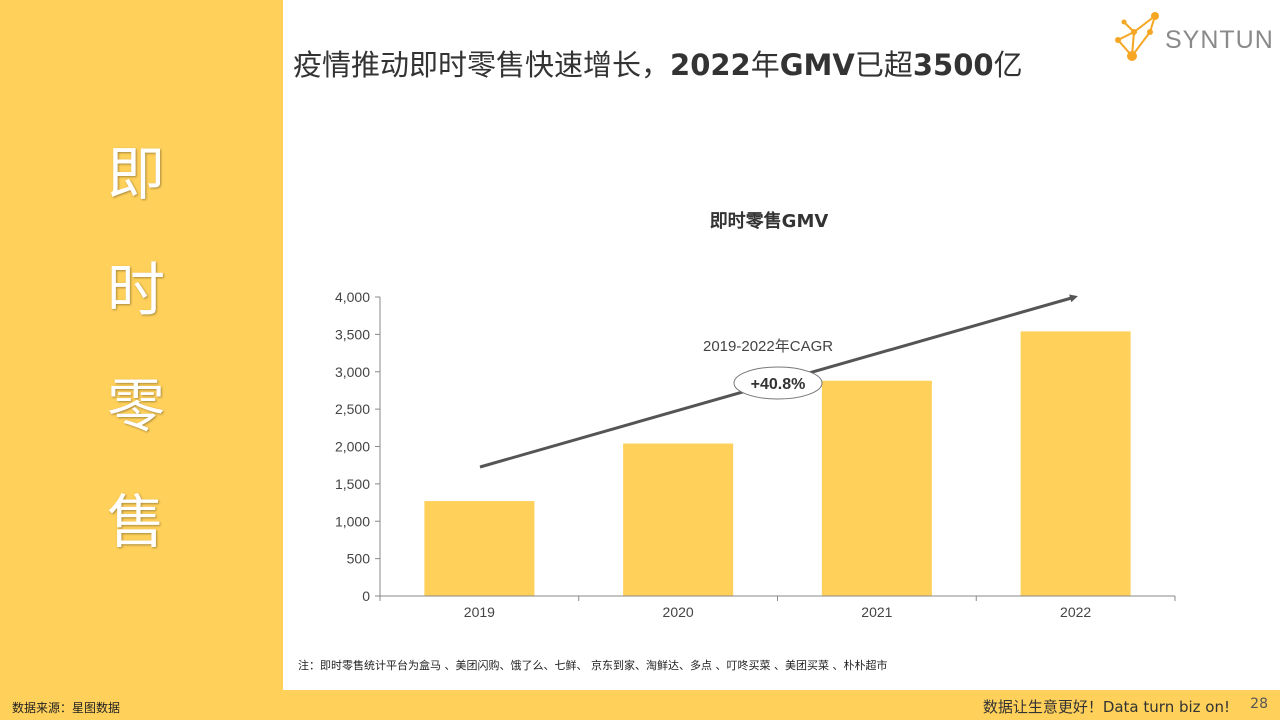  I want to click on chart-title: 即时零售GMV, so click(769, 221).